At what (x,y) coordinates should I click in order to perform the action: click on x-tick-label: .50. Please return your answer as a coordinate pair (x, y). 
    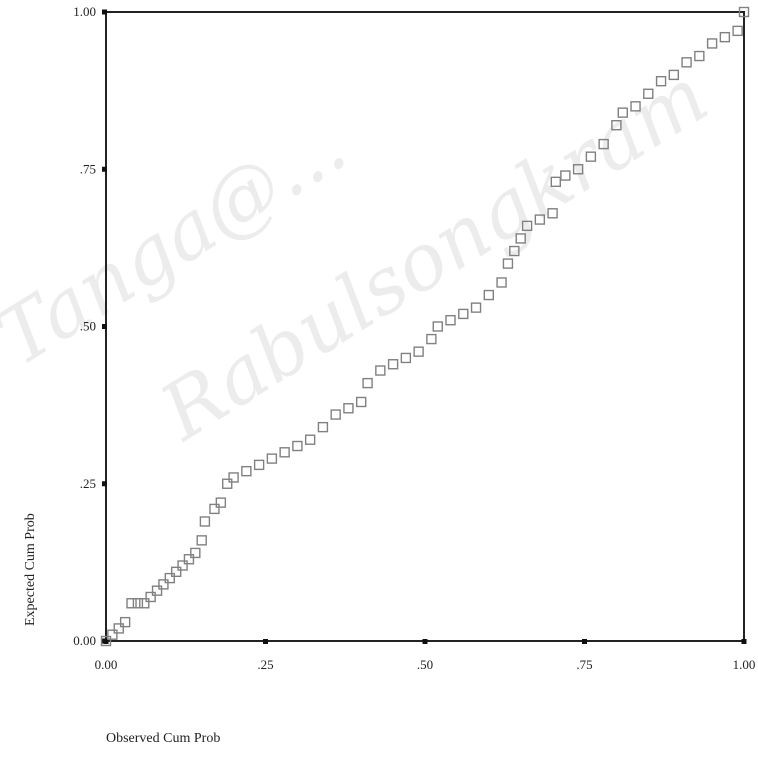
    Looking at the image, I should click on (425, 664).